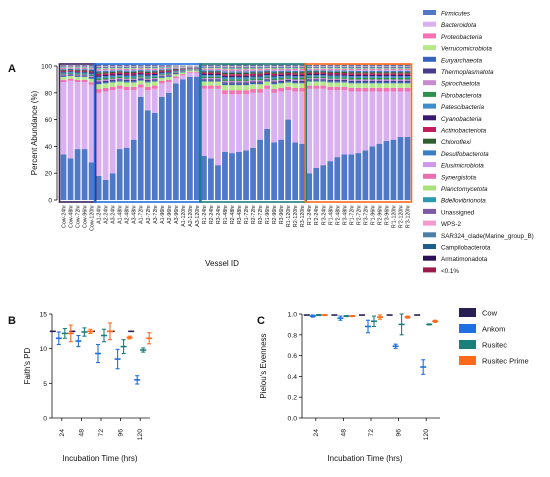 The width and height of the screenshot is (550, 477). What do you see at coordinates (45, 419) in the screenshot?
I see `y-tick-label: 0` at bounding box center [45, 419].